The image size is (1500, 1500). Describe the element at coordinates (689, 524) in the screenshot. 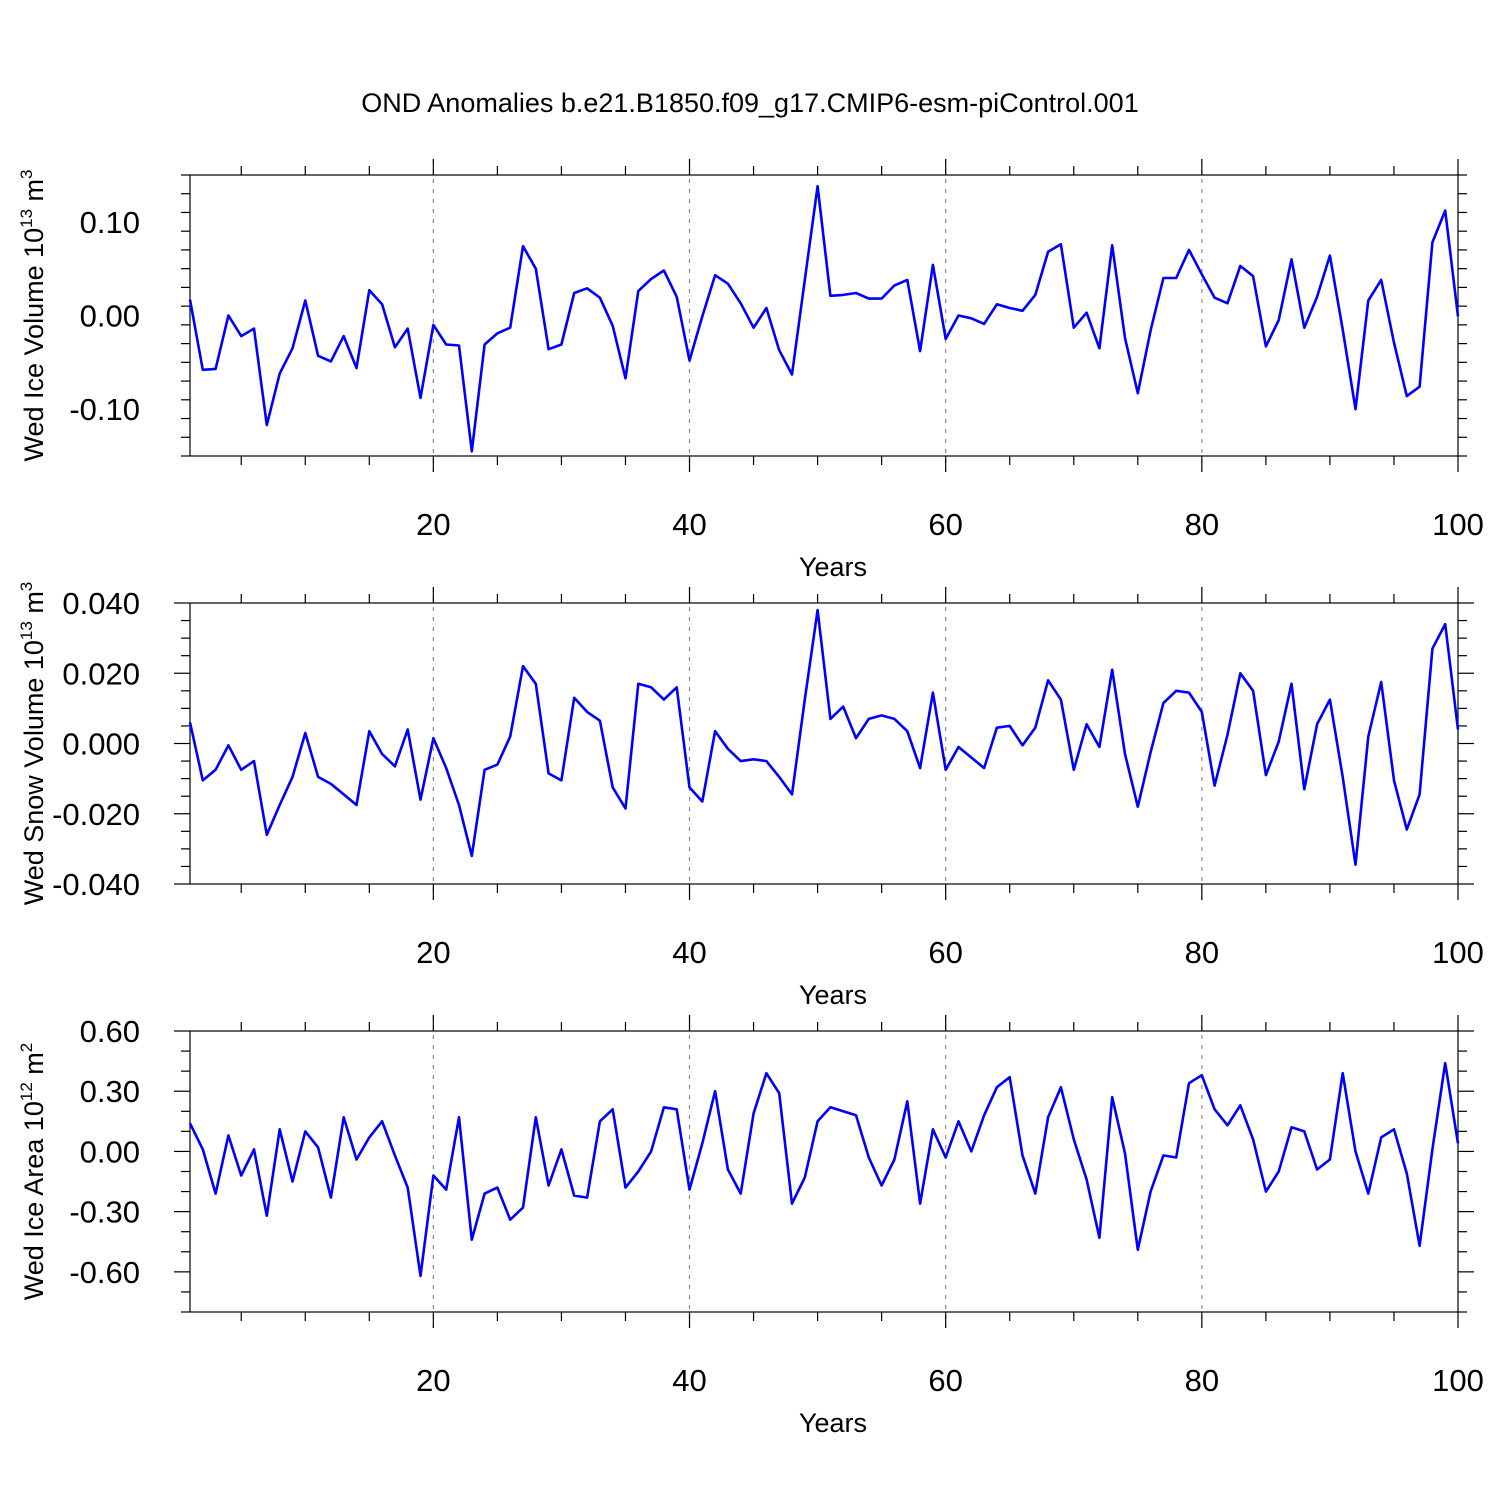

I see `x-tick-label: 40` at that location.